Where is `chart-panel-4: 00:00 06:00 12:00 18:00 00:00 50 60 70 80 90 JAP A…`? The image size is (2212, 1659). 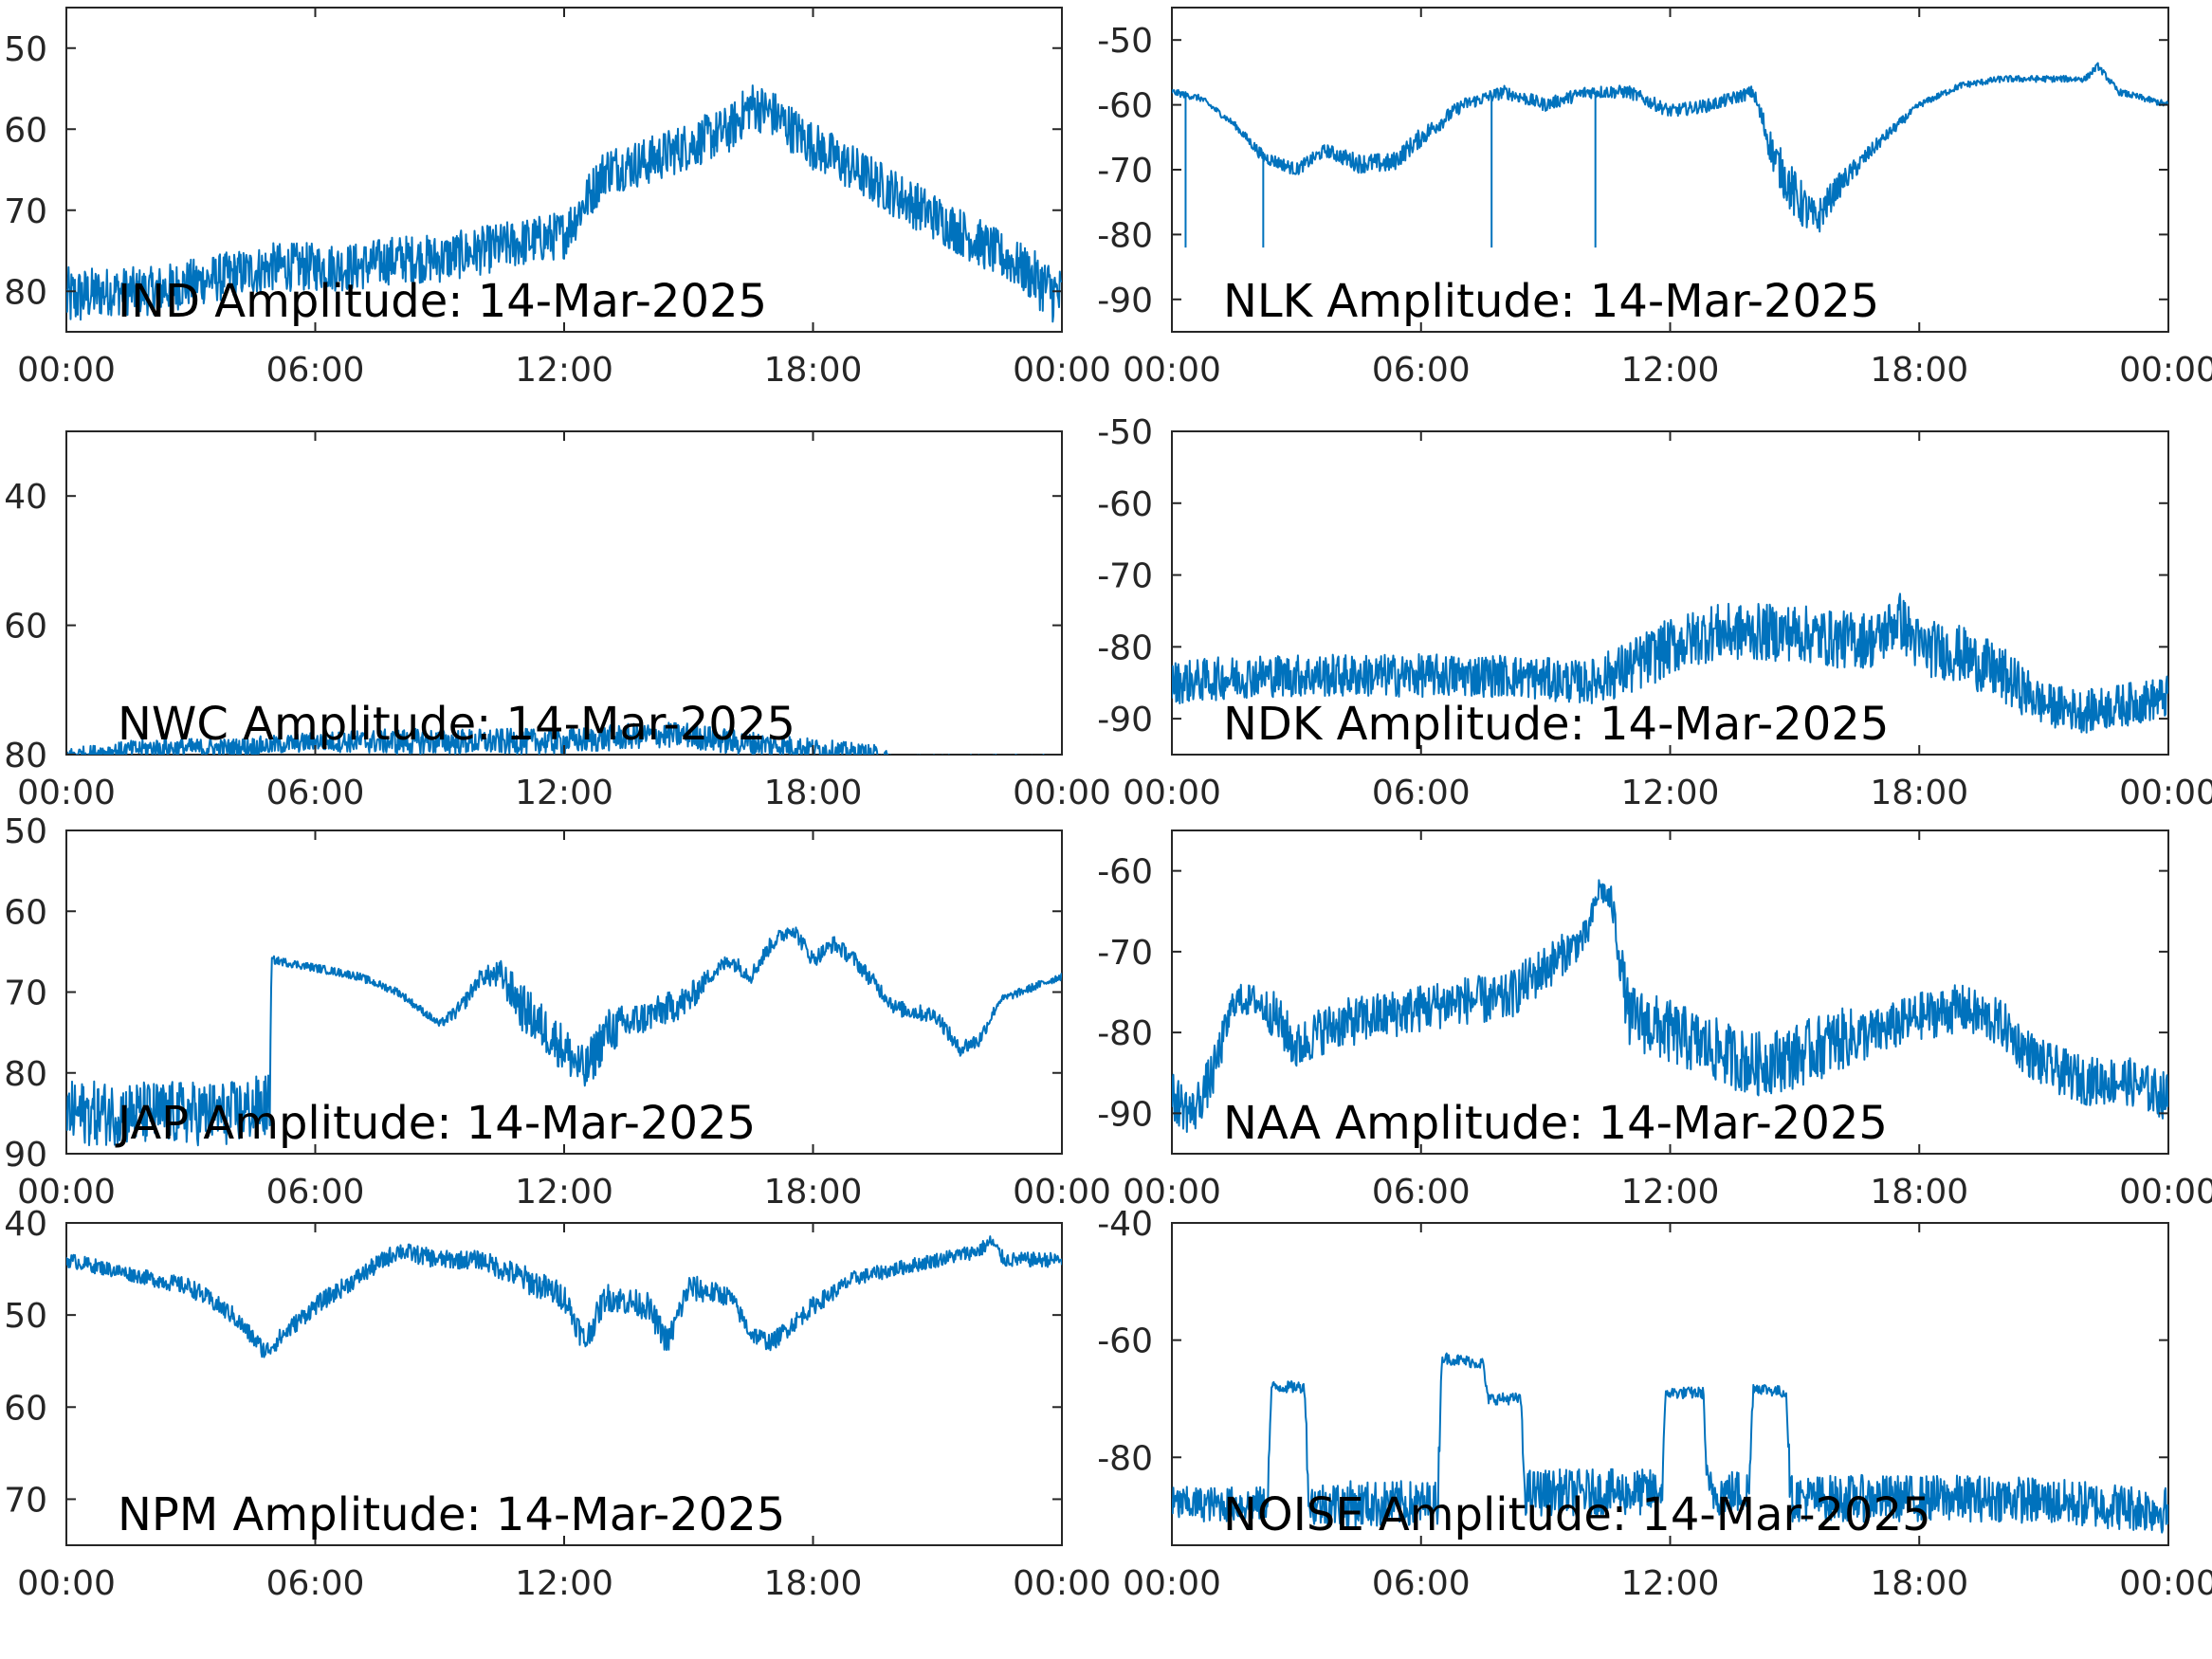
chart-panel-4: 00:00 06:00 12:00 18:00 00:00 50 60 70 80 90 JAP A… is located at coordinates (557, 1012).